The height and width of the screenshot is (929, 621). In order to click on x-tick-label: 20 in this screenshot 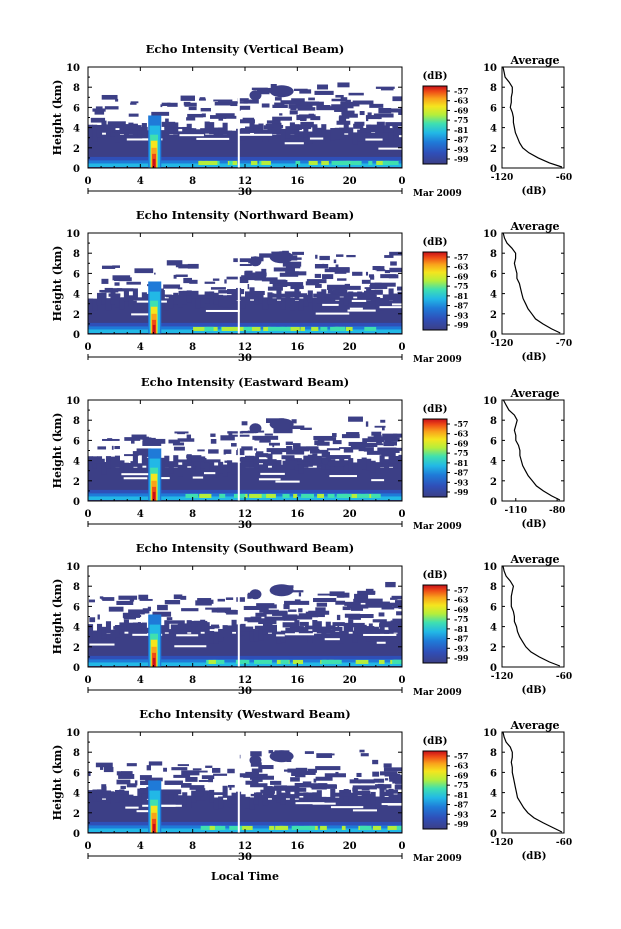, I will do `click(350, 514)`.